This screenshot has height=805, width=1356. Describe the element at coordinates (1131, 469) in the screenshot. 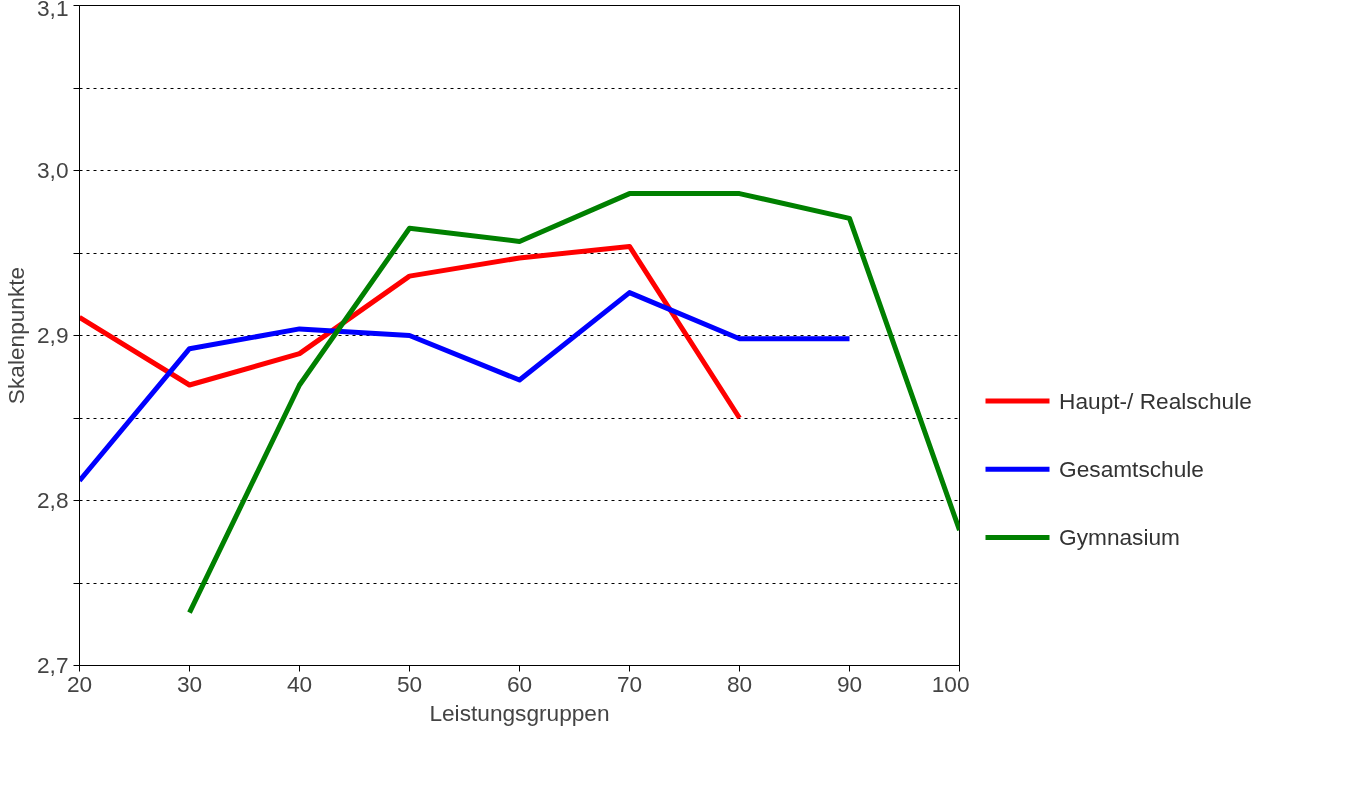

I see `legend-label: Gesamtschule` at that location.